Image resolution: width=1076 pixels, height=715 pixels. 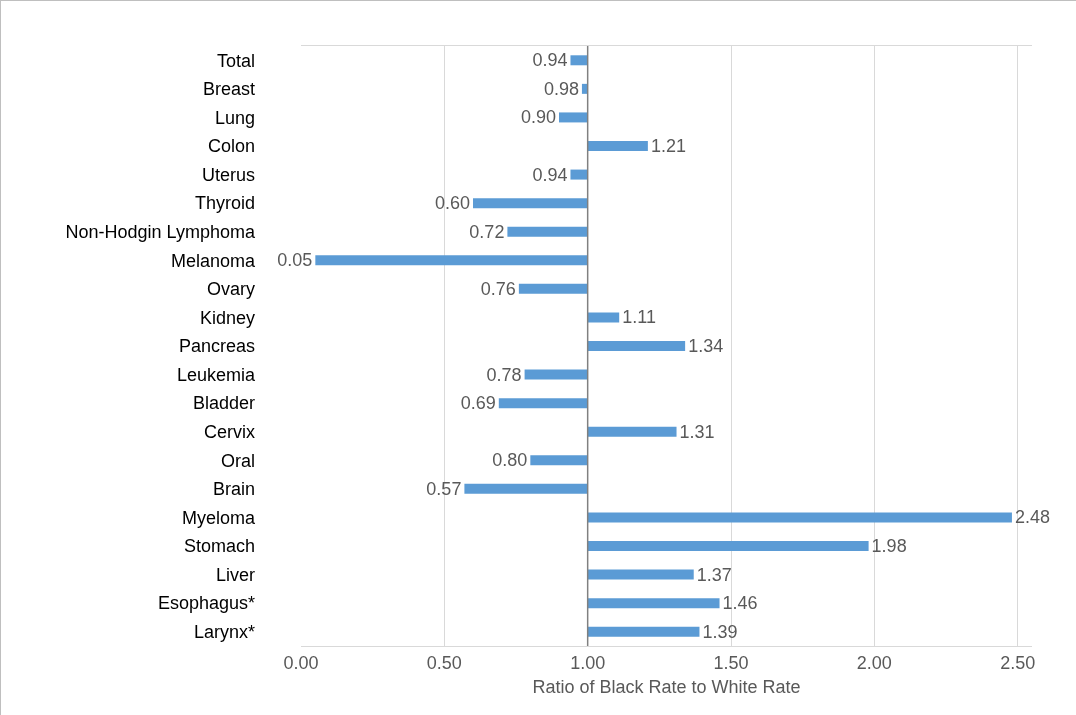 I want to click on x-tick-label: 0.00, so click(x=301, y=662).